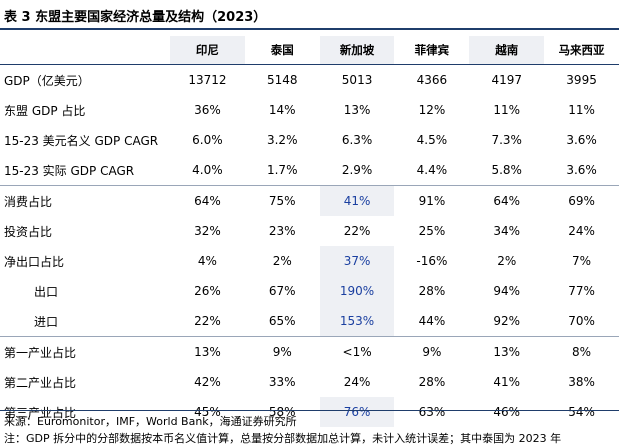  Describe the element at coordinates (46, 291) in the screenshot. I see `row-label: 出口` at that location.